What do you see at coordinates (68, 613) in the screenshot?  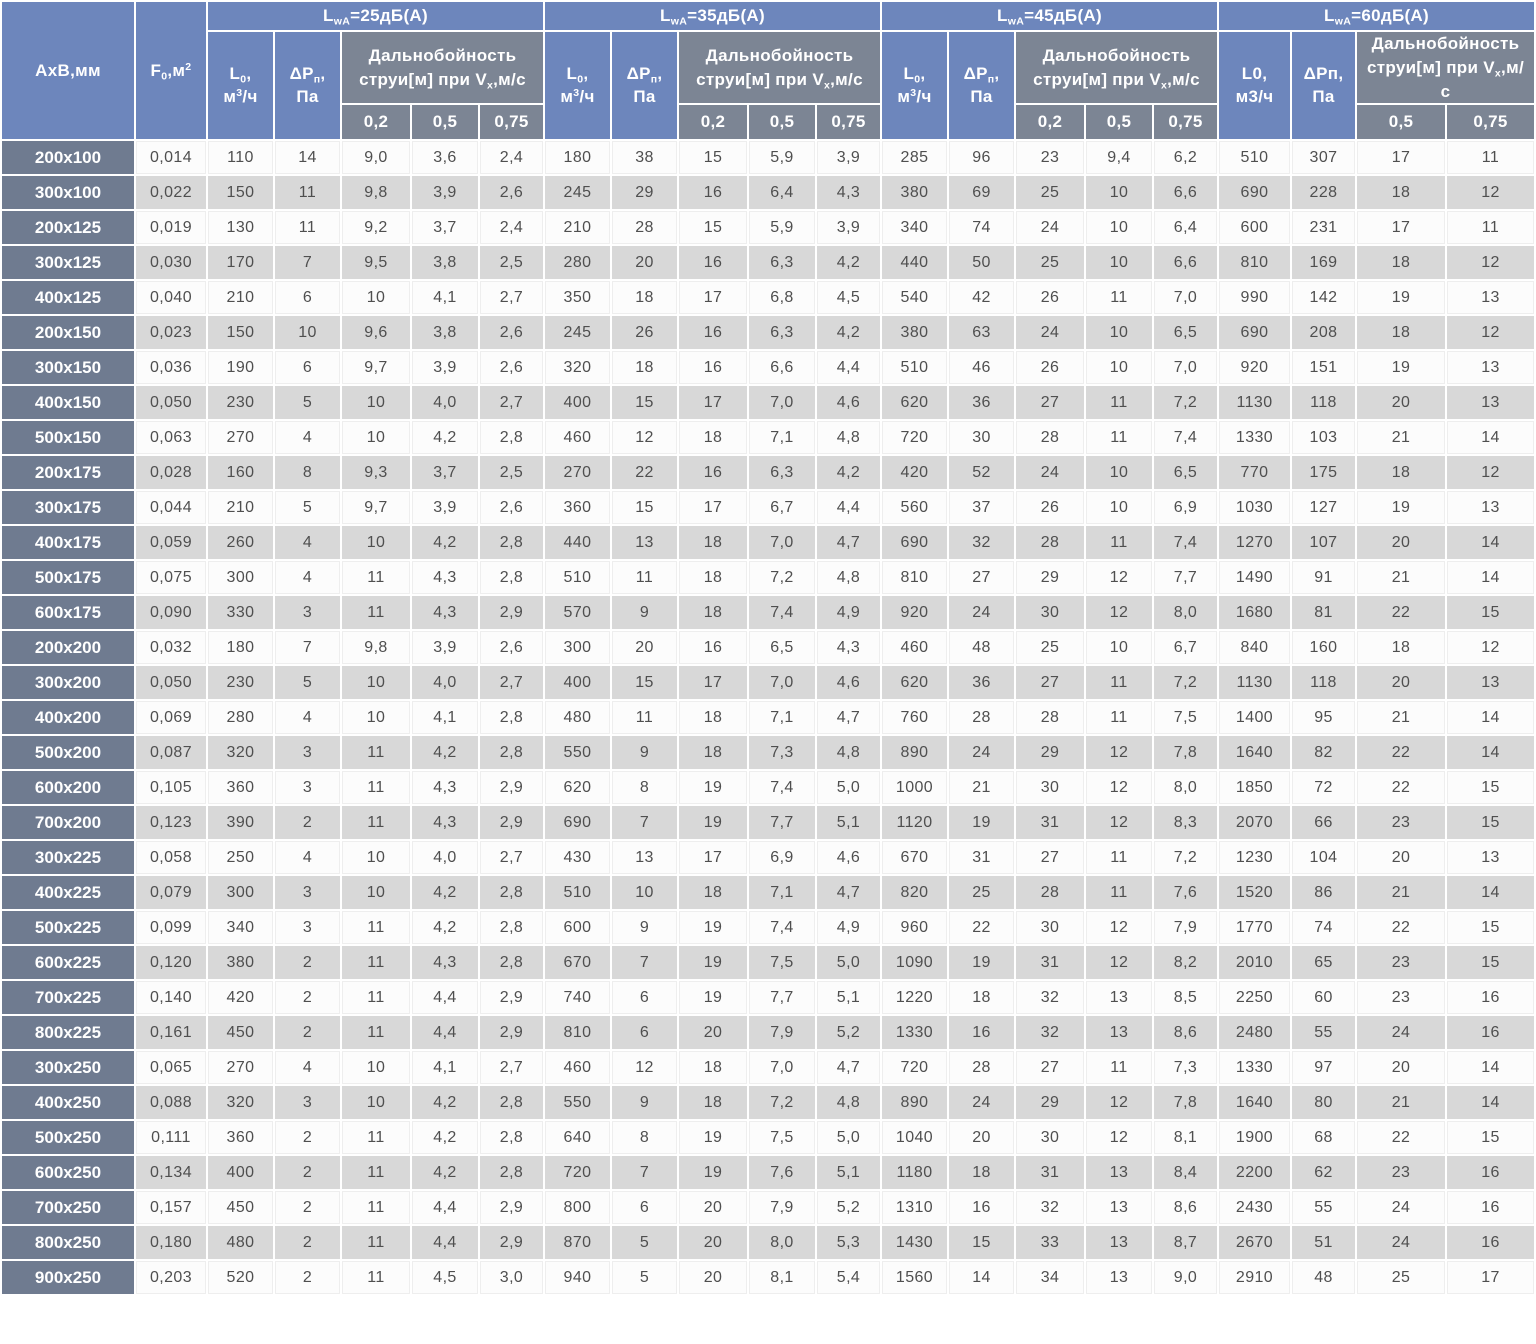 I see `row-size-label: 600x175` at bounding box center [68, 613].